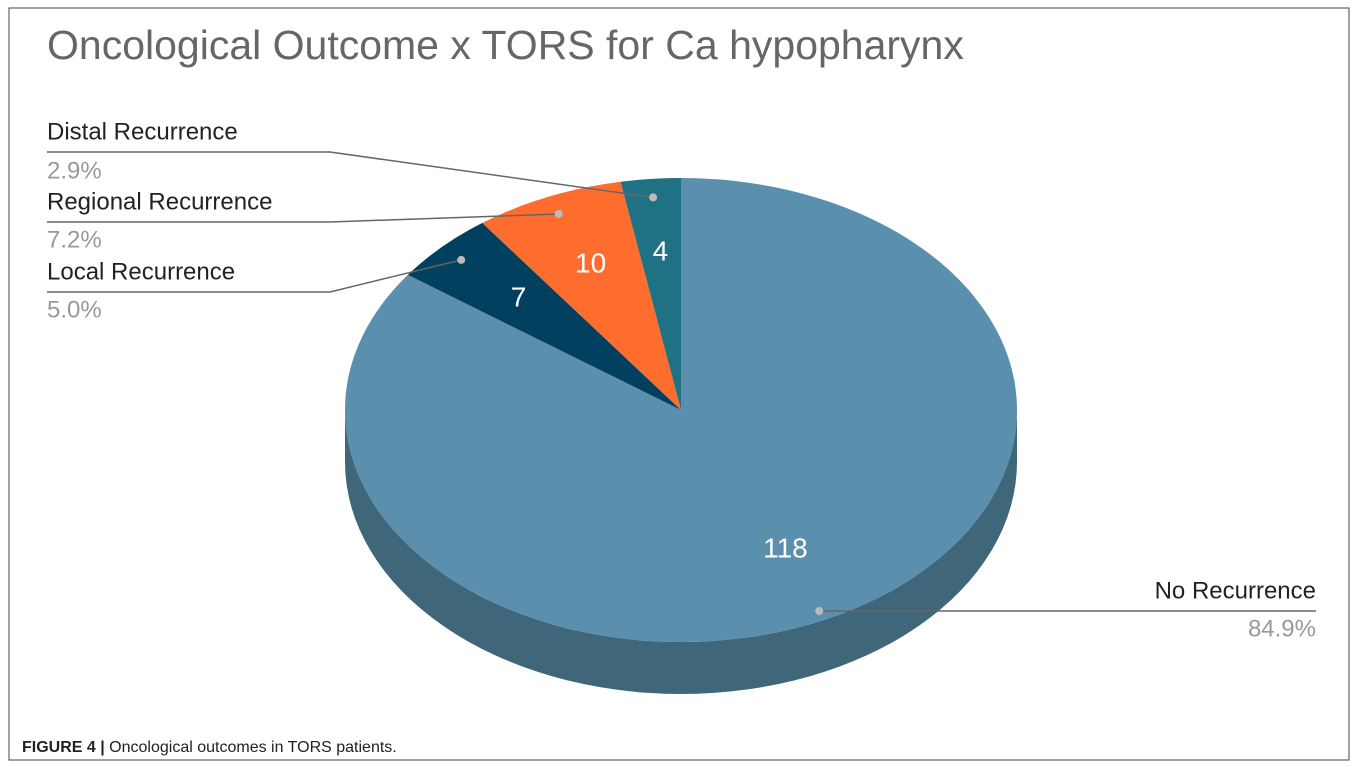  Describe the element at coordinates (590, 263) in the screenshot. I see `slice-value-label: 10` at that location.